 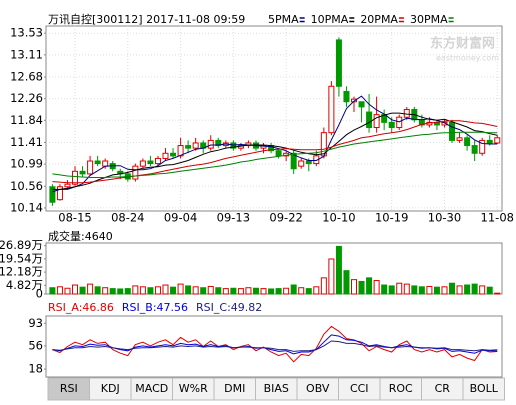 I want to click on tab-label: RSI, so click(x=69, y=388).